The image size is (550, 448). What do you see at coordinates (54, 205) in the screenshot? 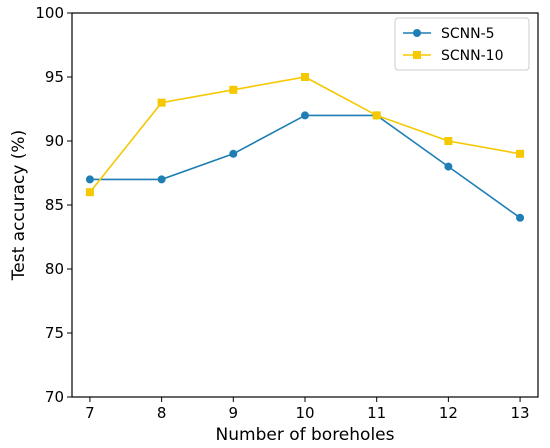
I see `y-tick-label: 85` at bounding box center [54, 205].